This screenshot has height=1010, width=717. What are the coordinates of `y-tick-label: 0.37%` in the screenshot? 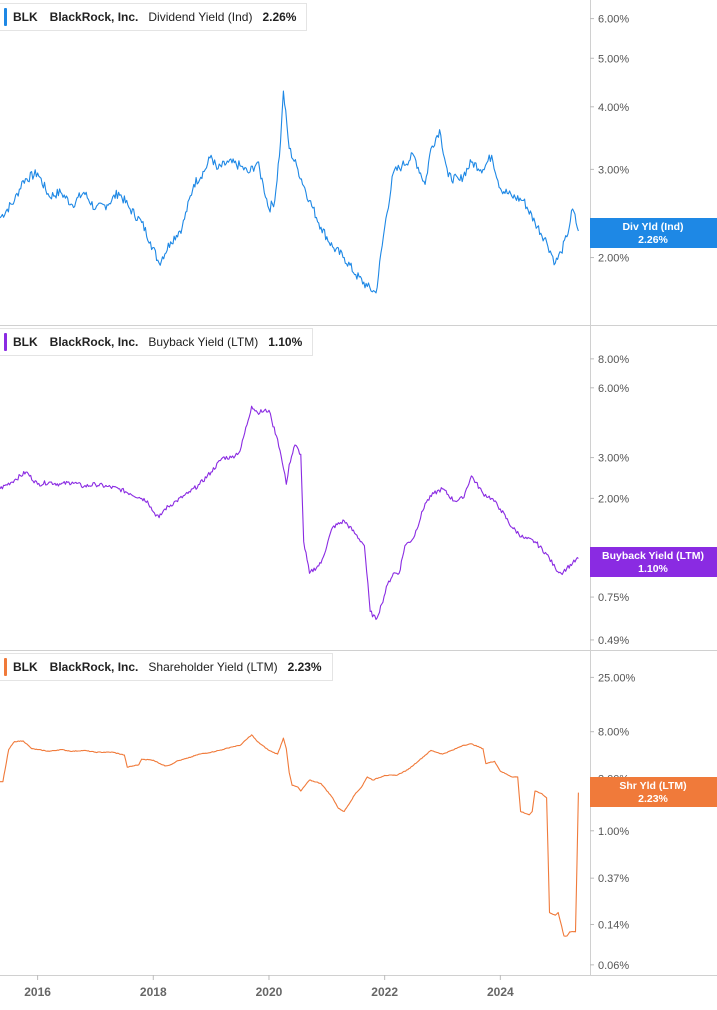 It's located at (613, 879).